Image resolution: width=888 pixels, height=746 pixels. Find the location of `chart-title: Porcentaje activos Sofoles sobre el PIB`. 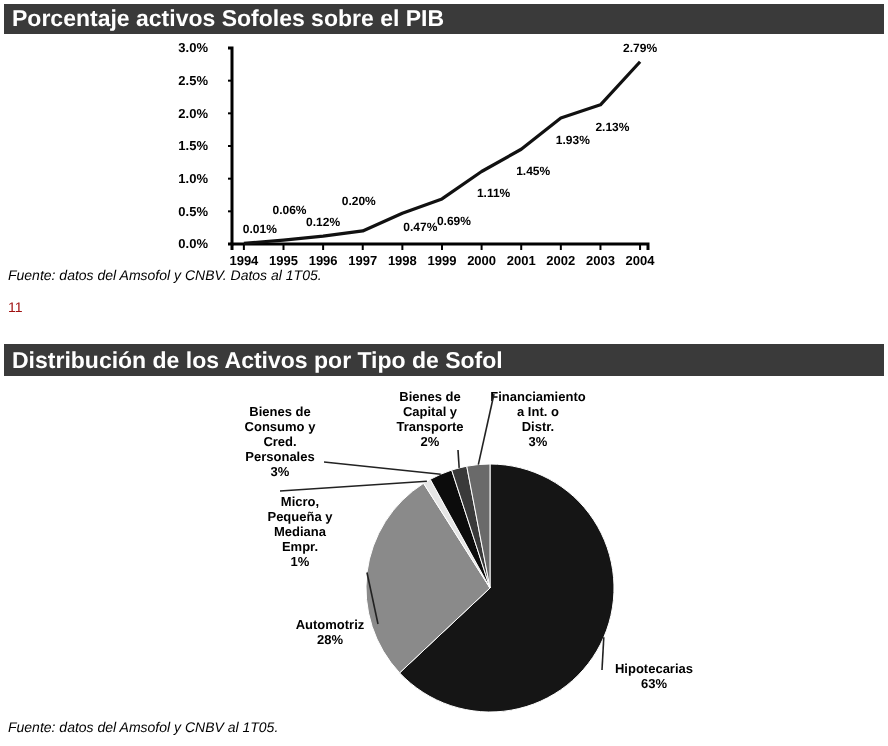

chart-title: Porcentaje activos Sofoles sobre el PIB is located at coordinates (228, 20).